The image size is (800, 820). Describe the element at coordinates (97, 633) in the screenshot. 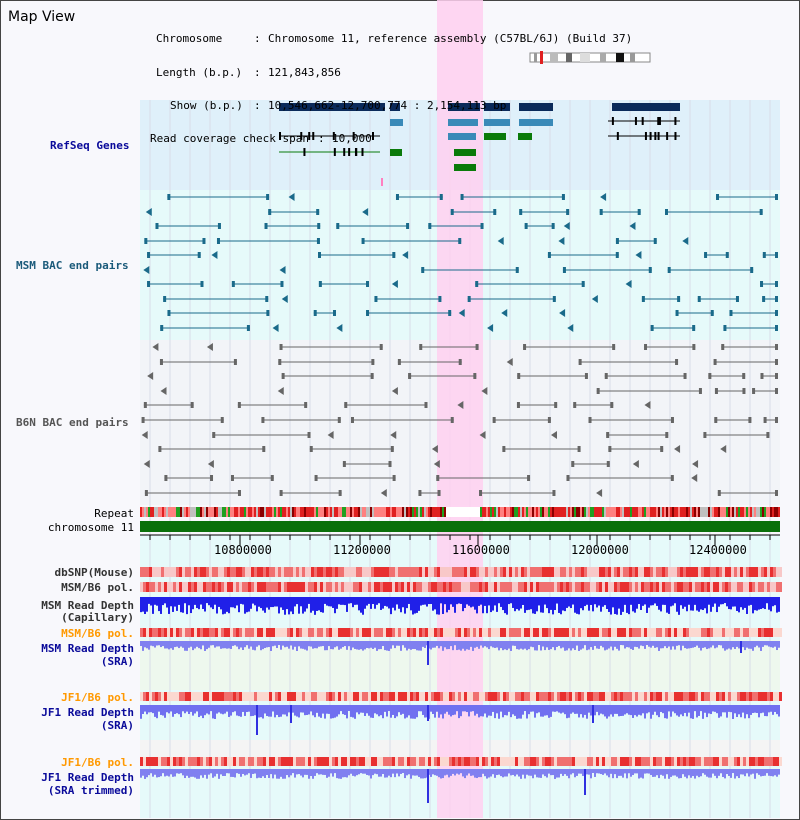

I see `track-label-msm-b6-pol-2: MSM/B6 pol.` at that location.